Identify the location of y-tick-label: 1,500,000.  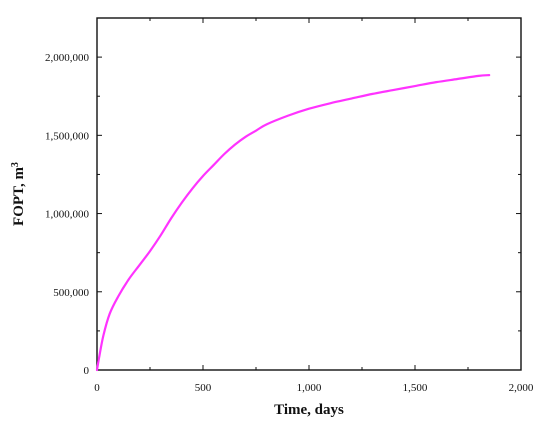
(67, 136).